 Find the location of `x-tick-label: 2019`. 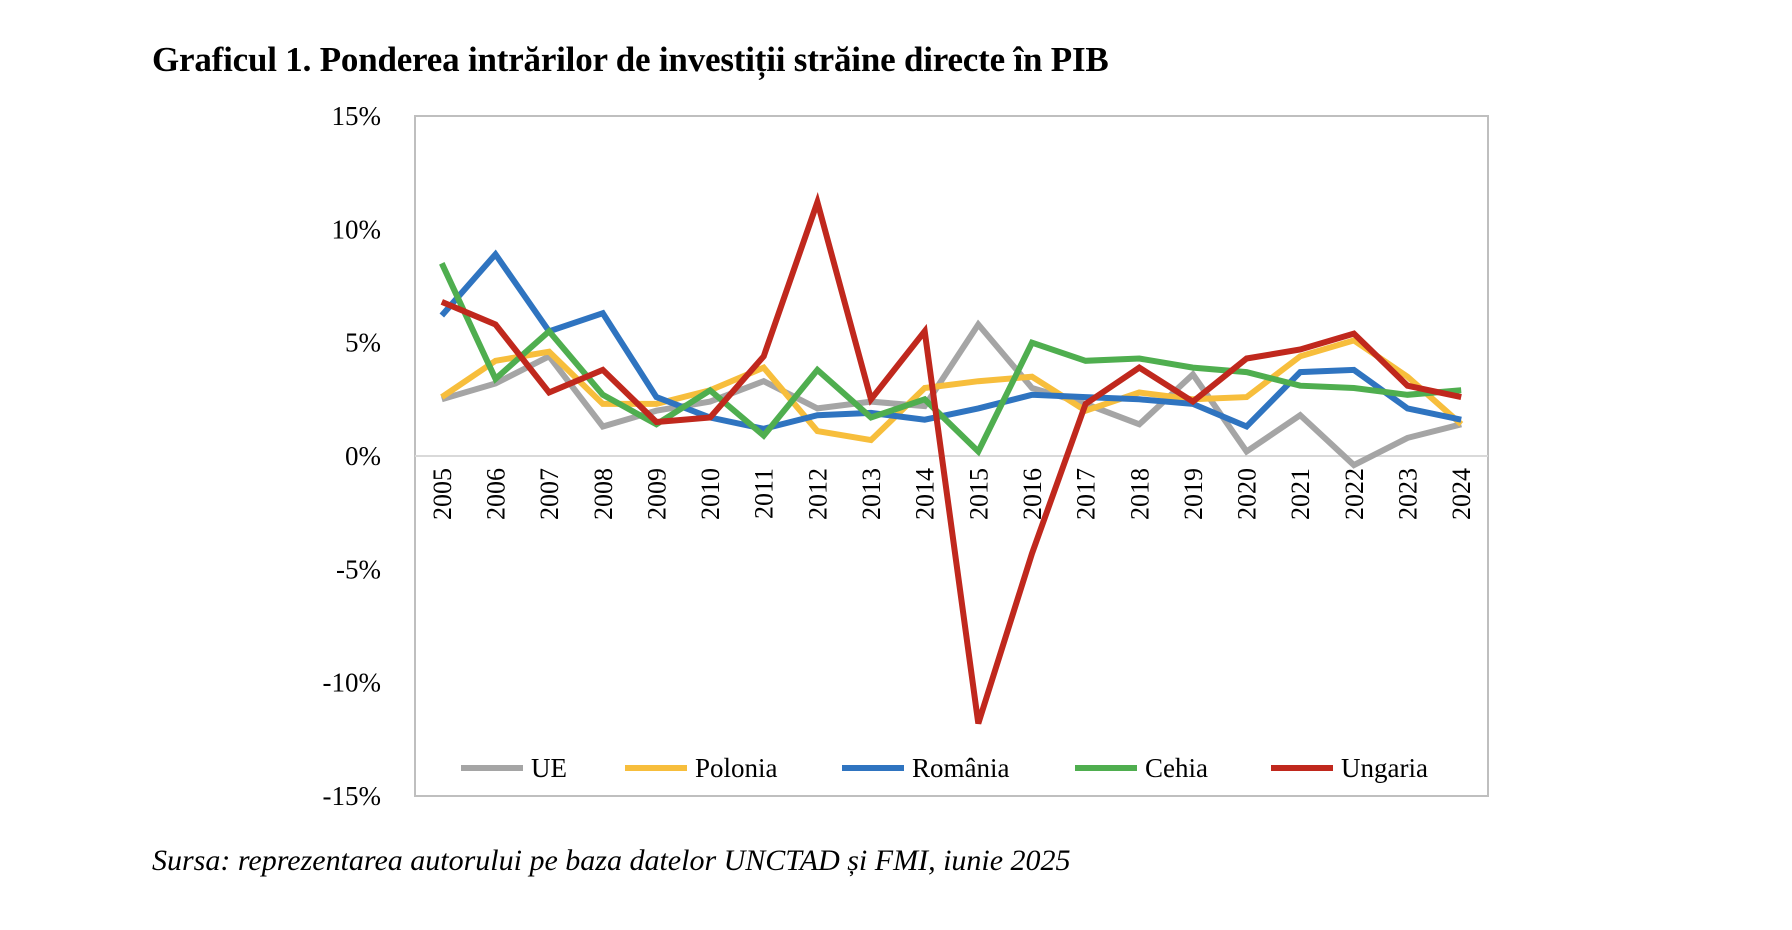

x-tick-label: 2019 is located at coordinates (1193, 494).